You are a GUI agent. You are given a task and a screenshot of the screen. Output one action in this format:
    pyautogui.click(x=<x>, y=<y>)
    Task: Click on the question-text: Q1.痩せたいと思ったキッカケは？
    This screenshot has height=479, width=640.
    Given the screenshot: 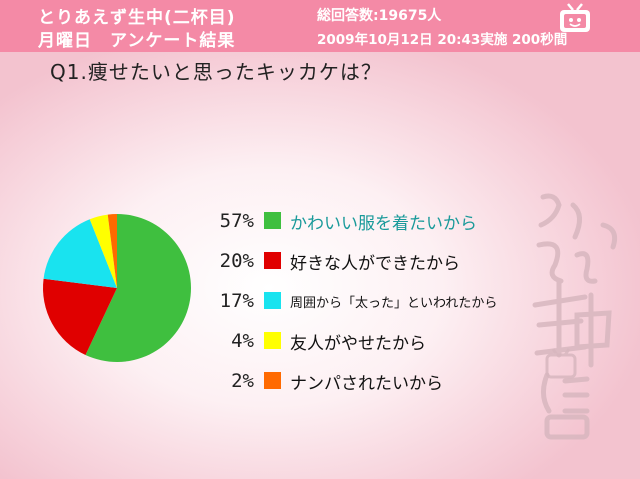 What is the action you would take?
    pyautogui.click(x=216, y=72)
    